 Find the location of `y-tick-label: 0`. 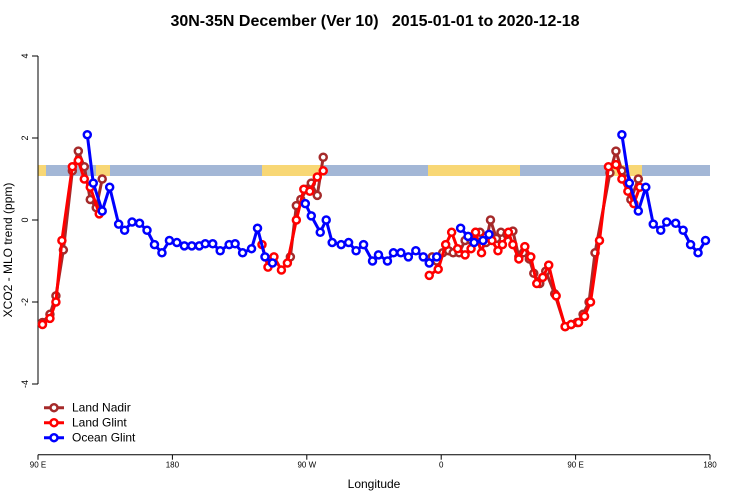

y-tick-label: 0 is located at coordinates (25, 219).